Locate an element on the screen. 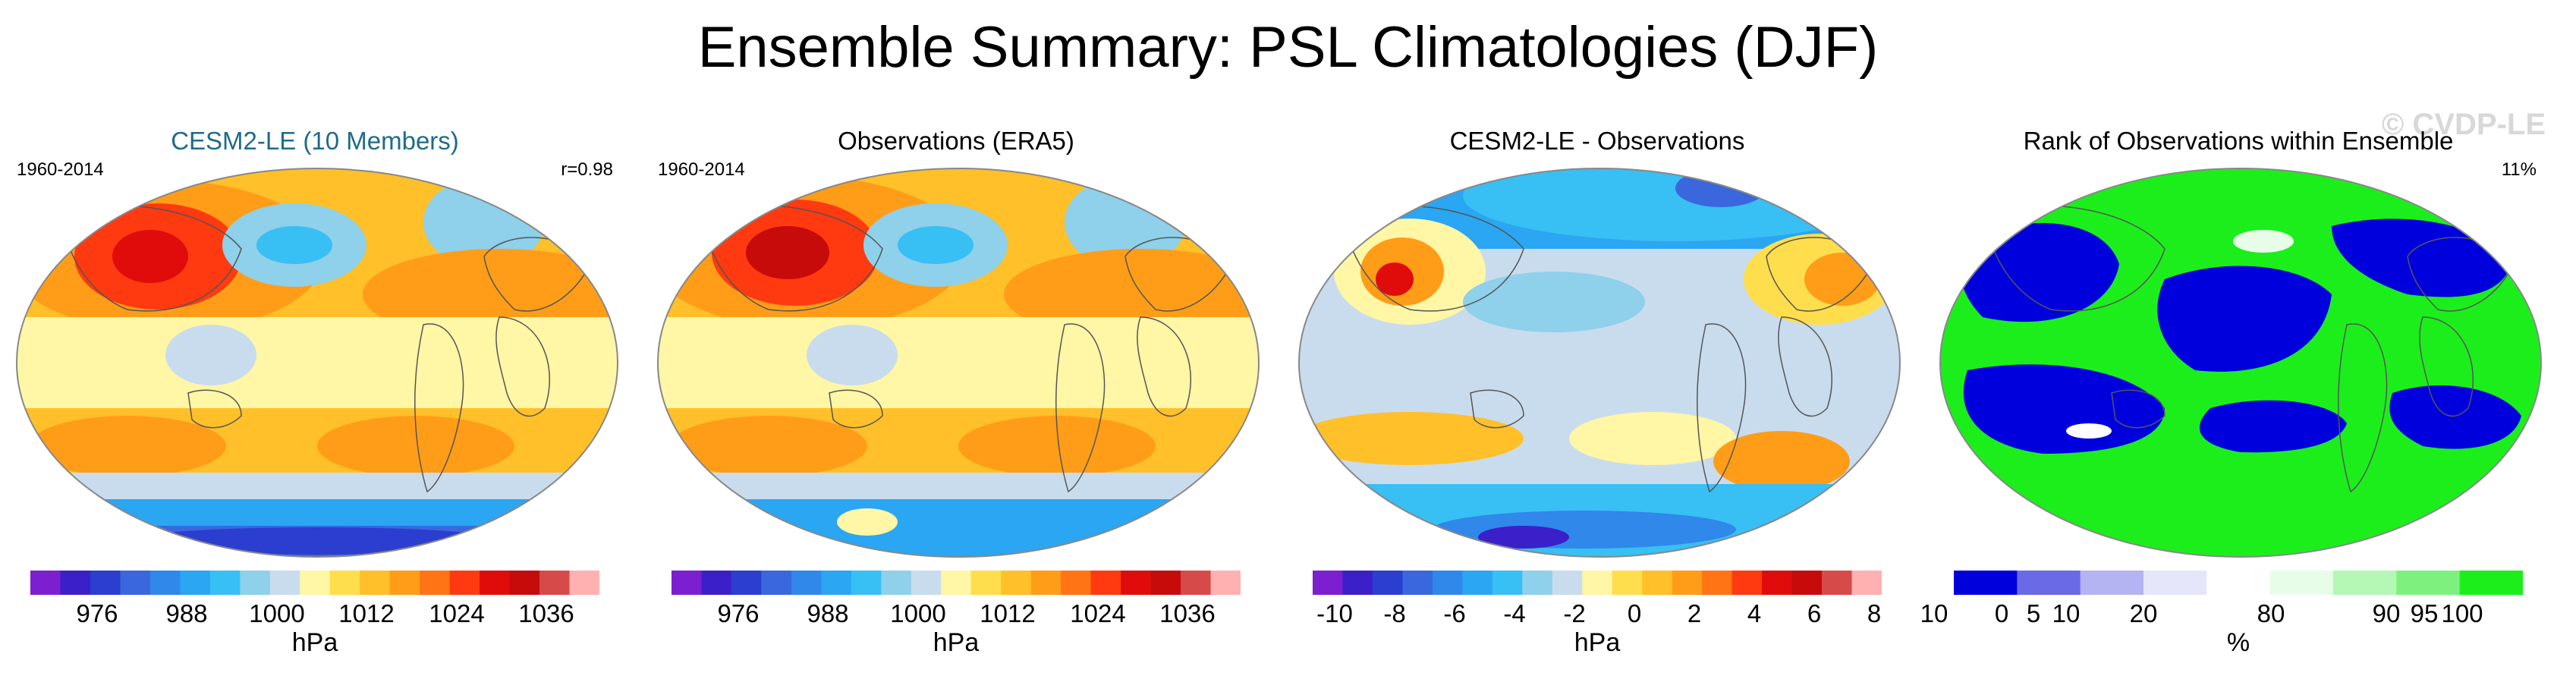 Image resolution: width=2576 pixels, height=676 pixels. map-psl-cesm2 is located at coordinates (317, 363).